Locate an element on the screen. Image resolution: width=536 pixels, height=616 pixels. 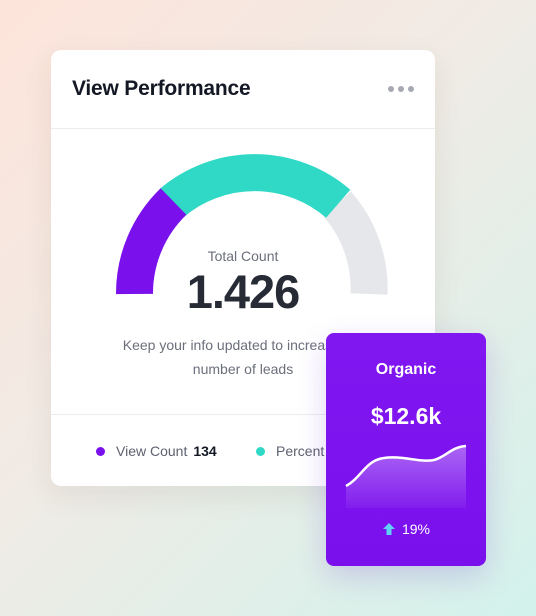
organic-trend: 19% is located at coordinates (406, 529).